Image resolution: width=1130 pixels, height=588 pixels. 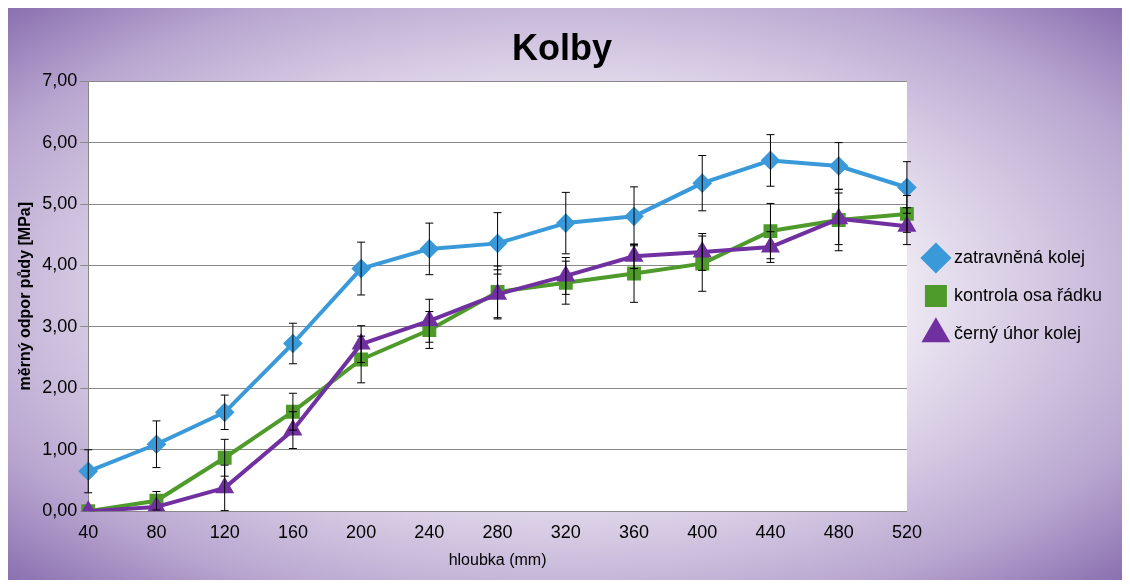 What do you see at coordinates (838, 531) in the screenshot?
I see `x-tick-label: 480` at bounding box center [838, 531].